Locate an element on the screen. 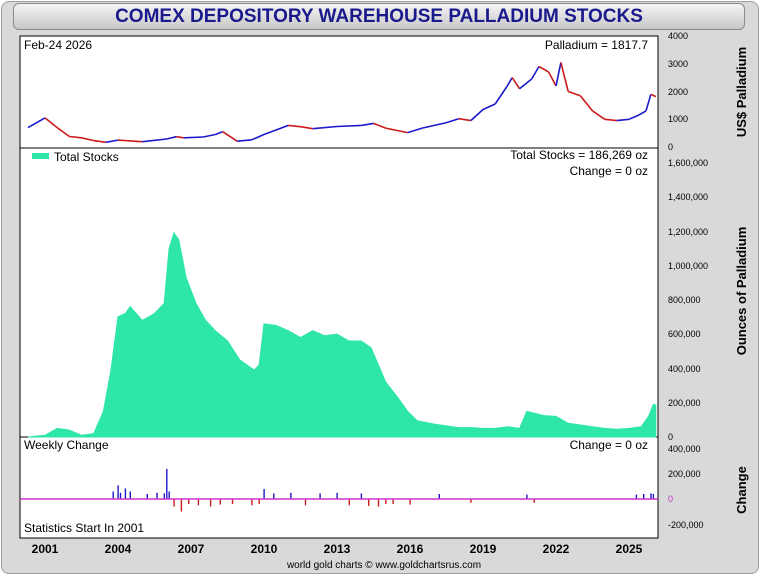  x-tick: 2022 is located at coordinates (556, 549).